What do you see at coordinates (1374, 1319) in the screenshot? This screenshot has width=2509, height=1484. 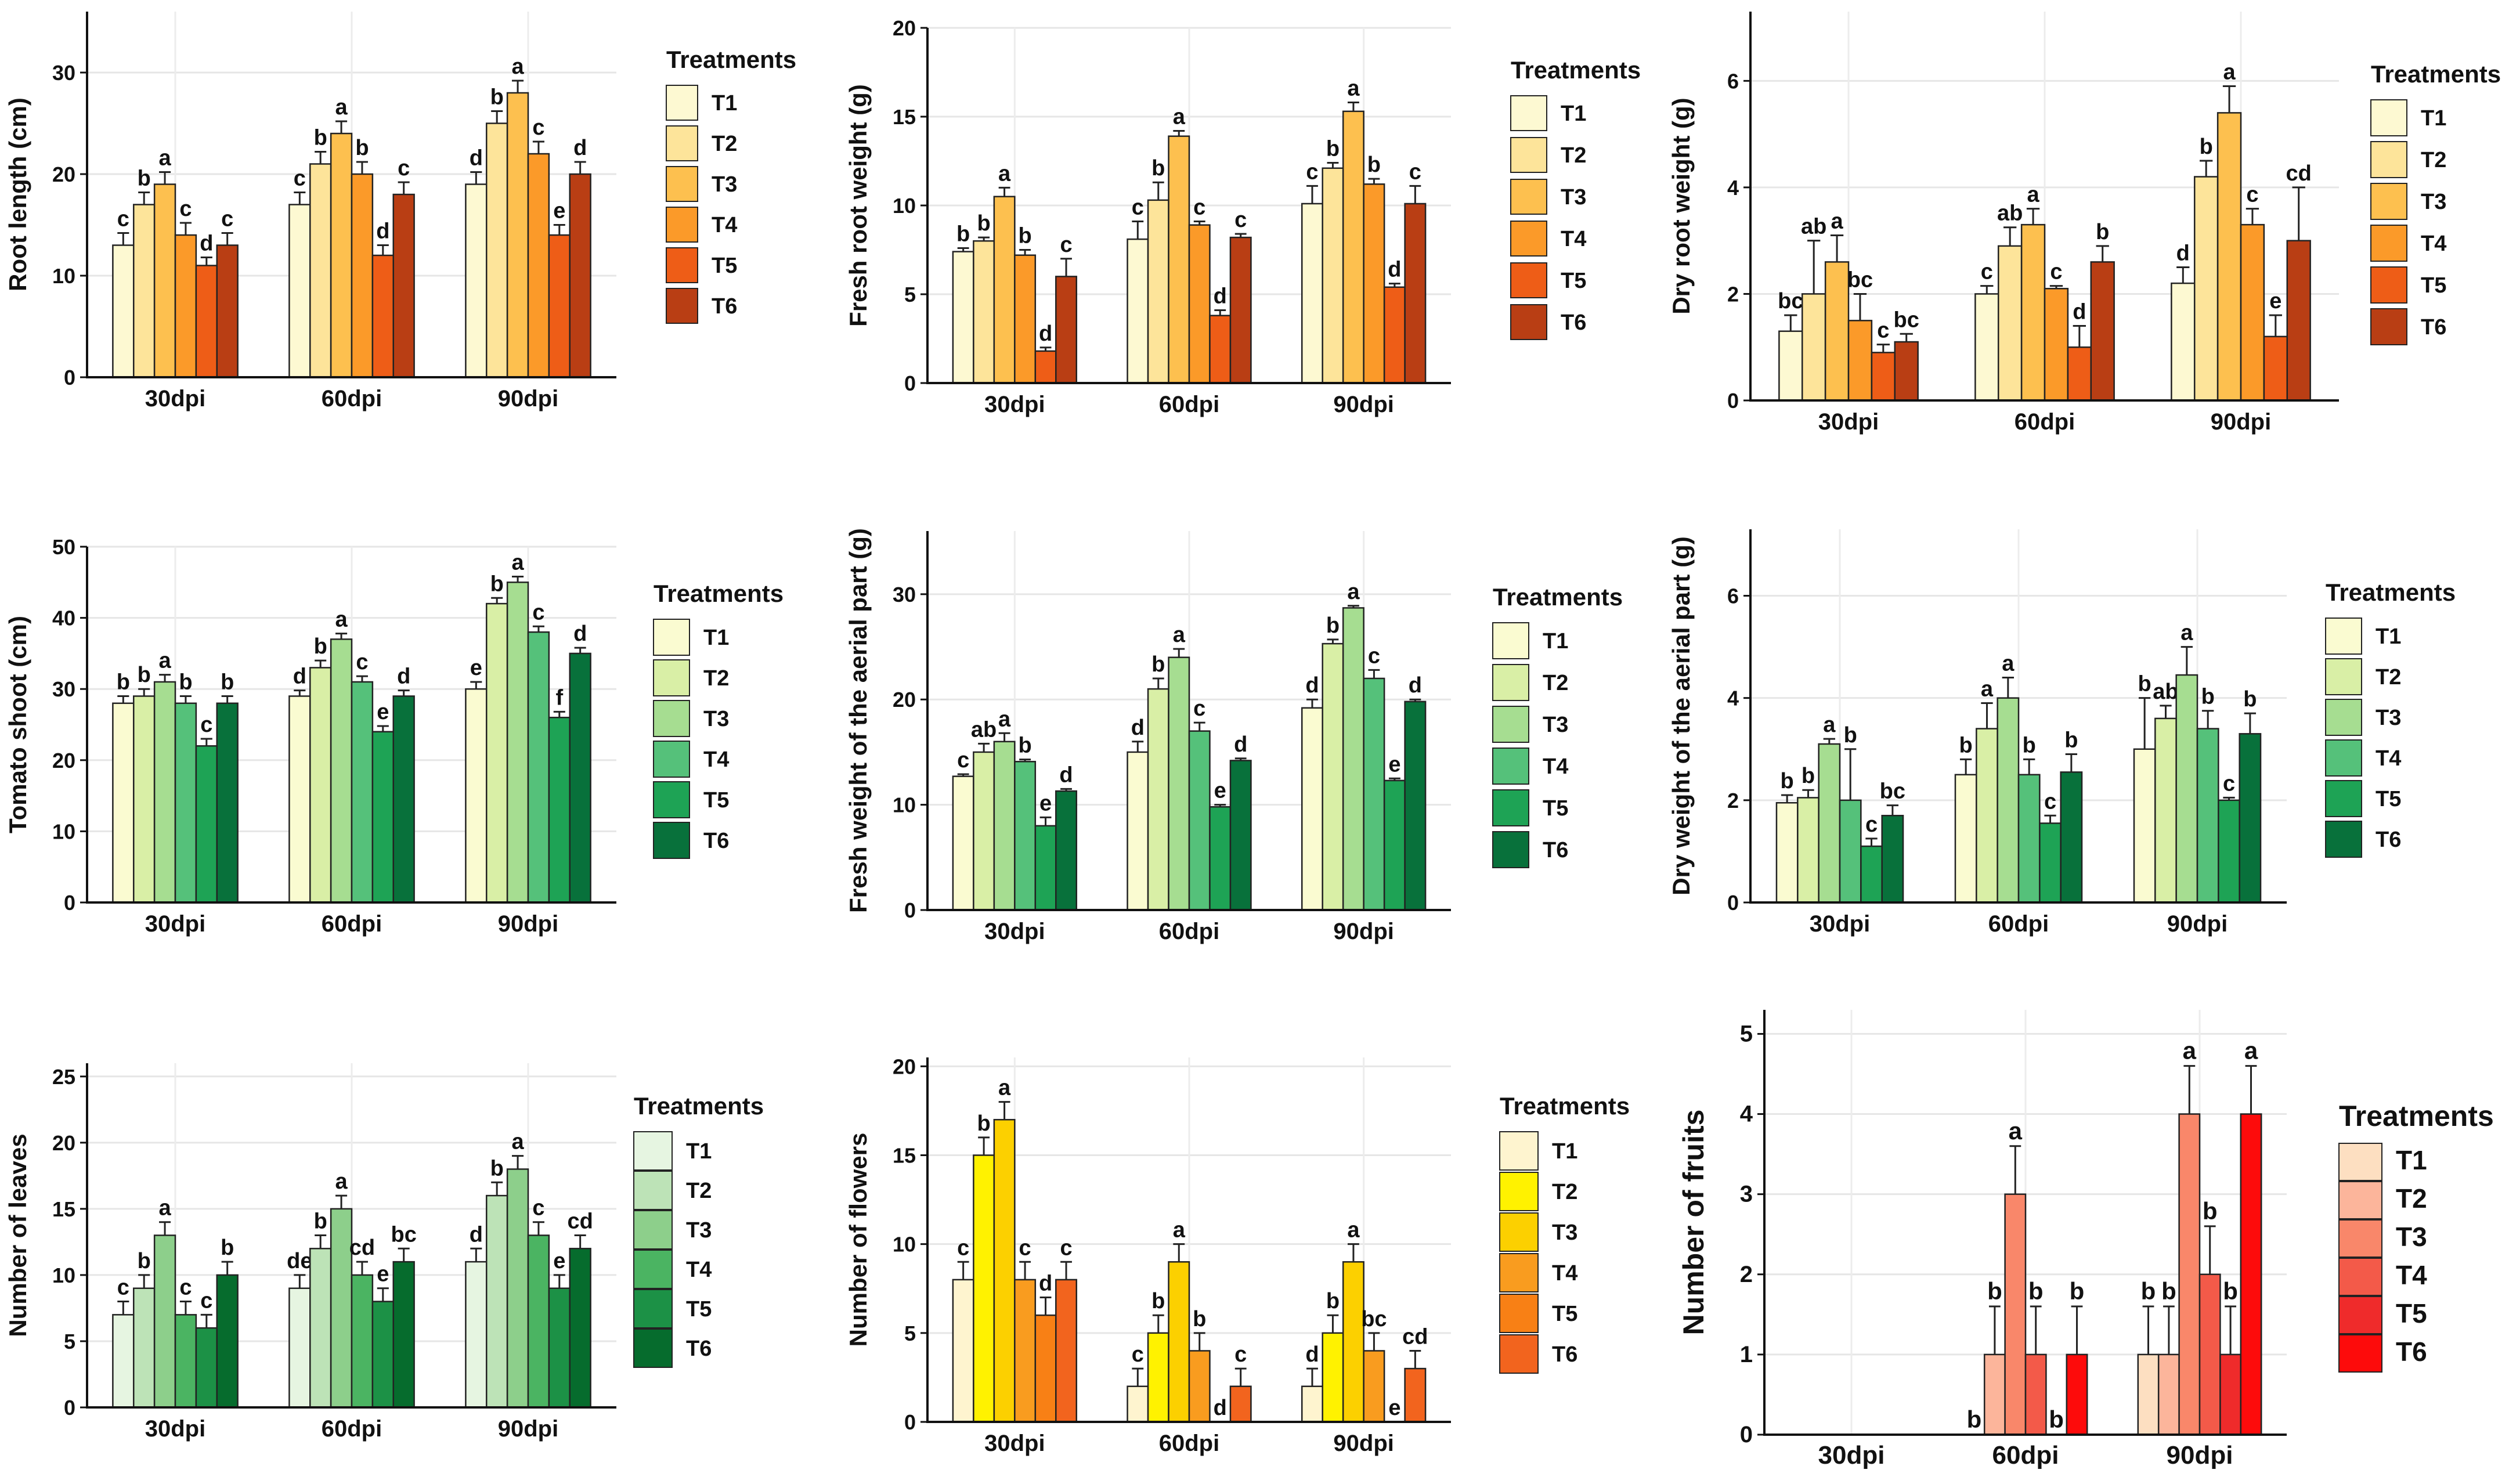 I see `significance-letter: bc` at bounding box center [1374, 1319].